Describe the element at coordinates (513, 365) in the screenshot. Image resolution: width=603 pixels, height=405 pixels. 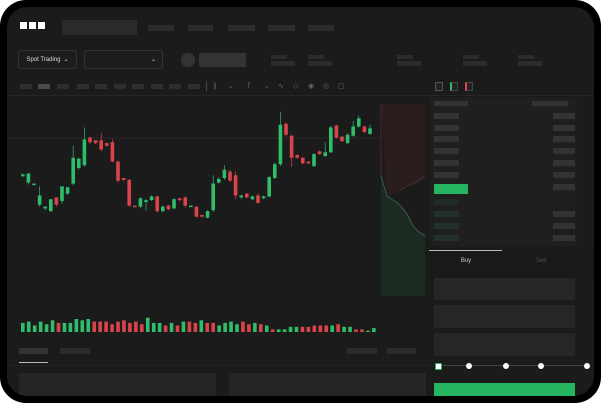
I see `amount-slider-track` at that location.